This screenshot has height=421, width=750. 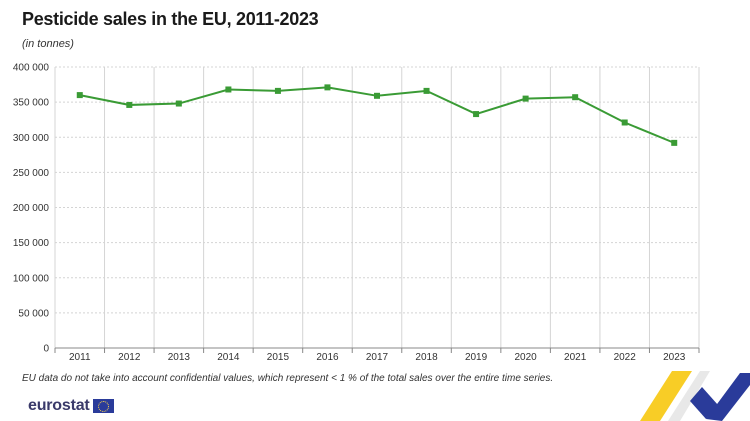 I want to click on y-tick-label: 0, so click(x=46, y=349).